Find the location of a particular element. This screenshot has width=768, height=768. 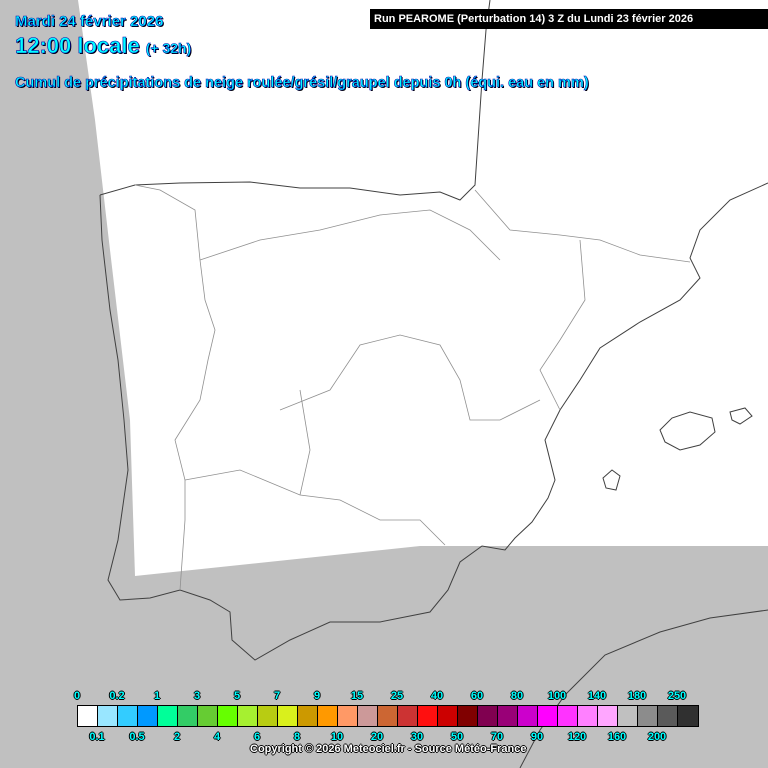

forecast-hour-text: 12:00 locale is located at coordinates (77, 46).